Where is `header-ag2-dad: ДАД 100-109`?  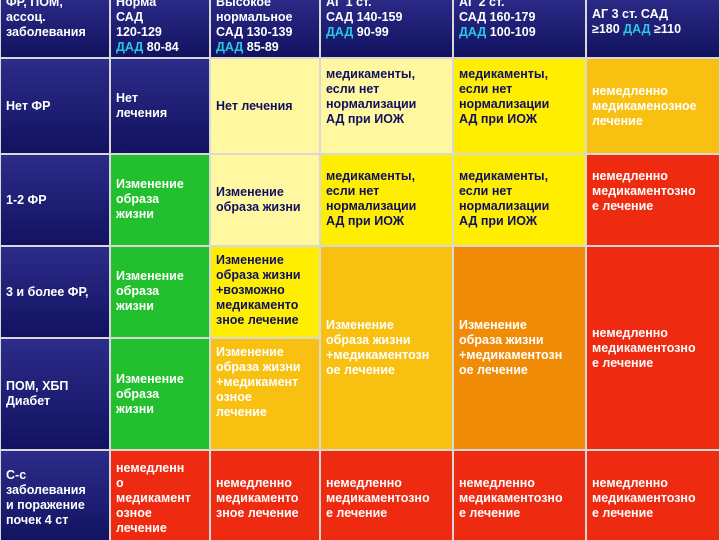
header-ag2-dad: ДАД 100-109 is located at coordinates (497, 32).